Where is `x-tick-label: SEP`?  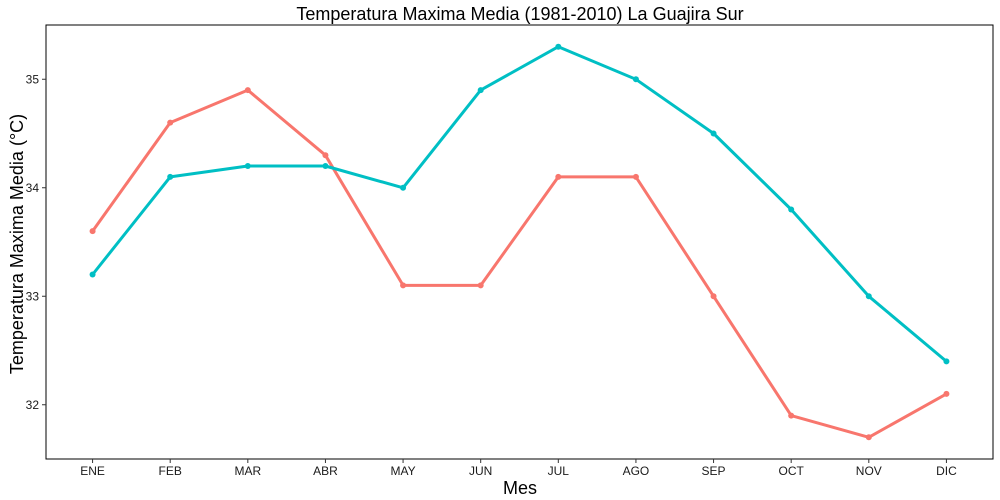 x-tick-label: SEP is located at coordinates (714, 471).